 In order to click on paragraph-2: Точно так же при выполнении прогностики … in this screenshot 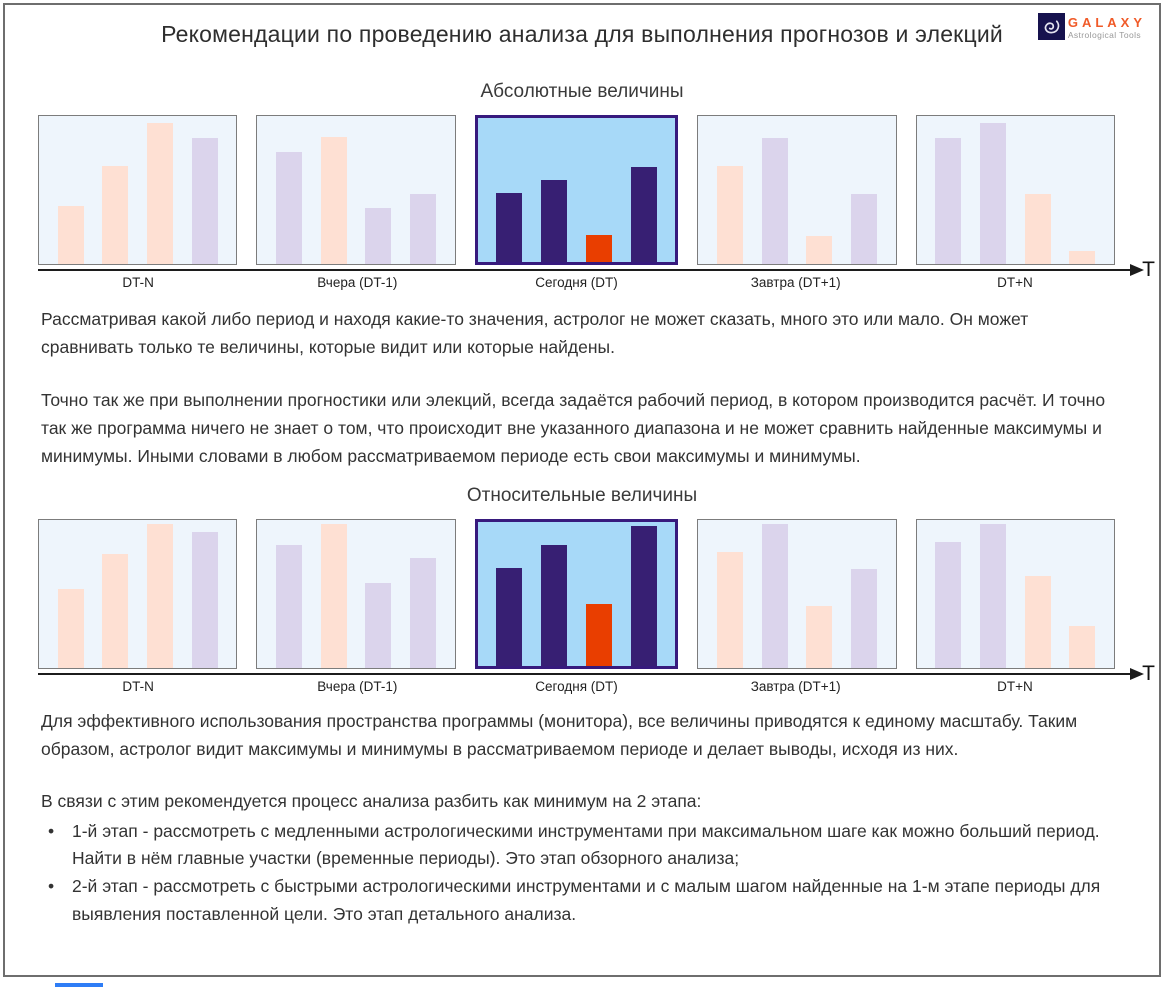, I will do `click(573, 428)`.